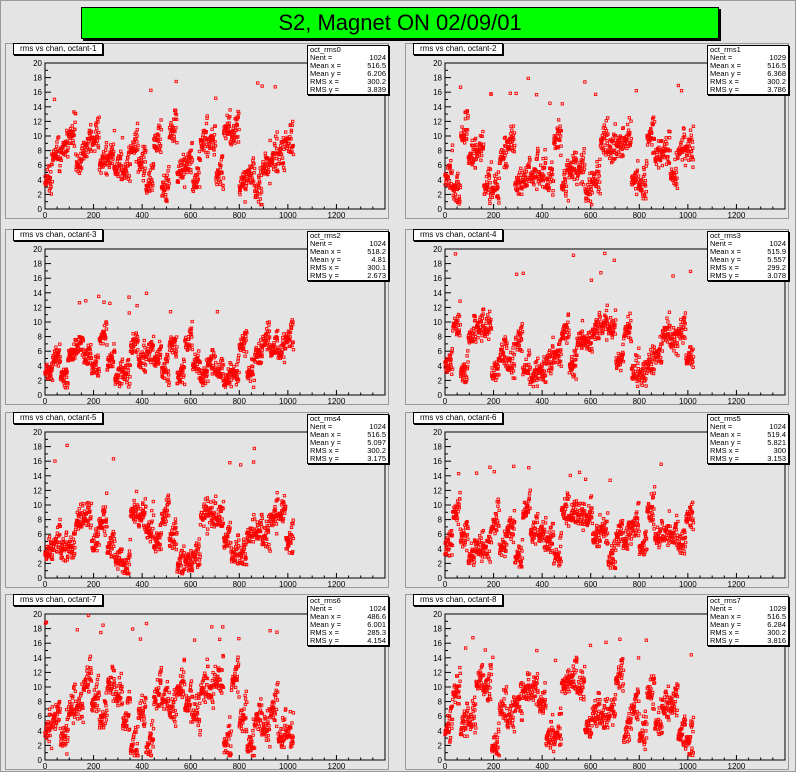 This screenshot has width=796, height=772. Describe the element at coordinates (58, 49) in the screenshot. I see `plot-title: rms vs chan, octant-1` at that location.